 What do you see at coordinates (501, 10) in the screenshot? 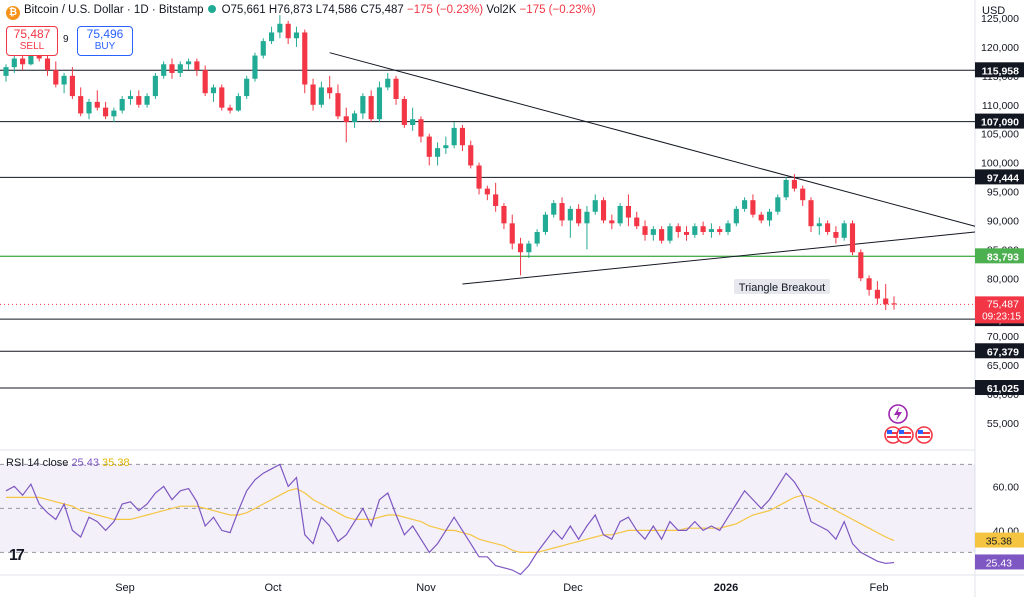
I see `volume-label: Vol2K` at bounding box center [501, 10].